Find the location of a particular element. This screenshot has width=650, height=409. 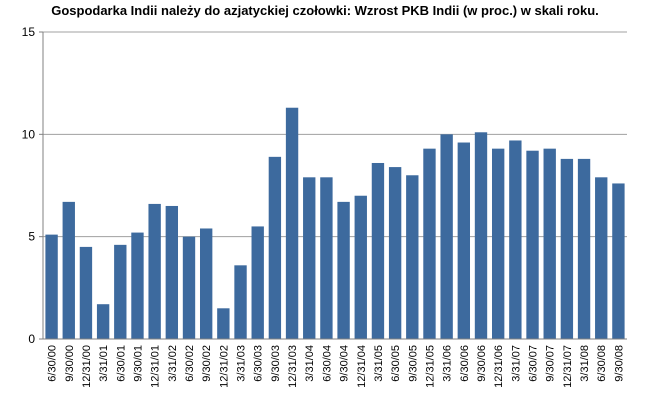

x-tick-label: 9/30/08 is located at coordinates (619, 363).